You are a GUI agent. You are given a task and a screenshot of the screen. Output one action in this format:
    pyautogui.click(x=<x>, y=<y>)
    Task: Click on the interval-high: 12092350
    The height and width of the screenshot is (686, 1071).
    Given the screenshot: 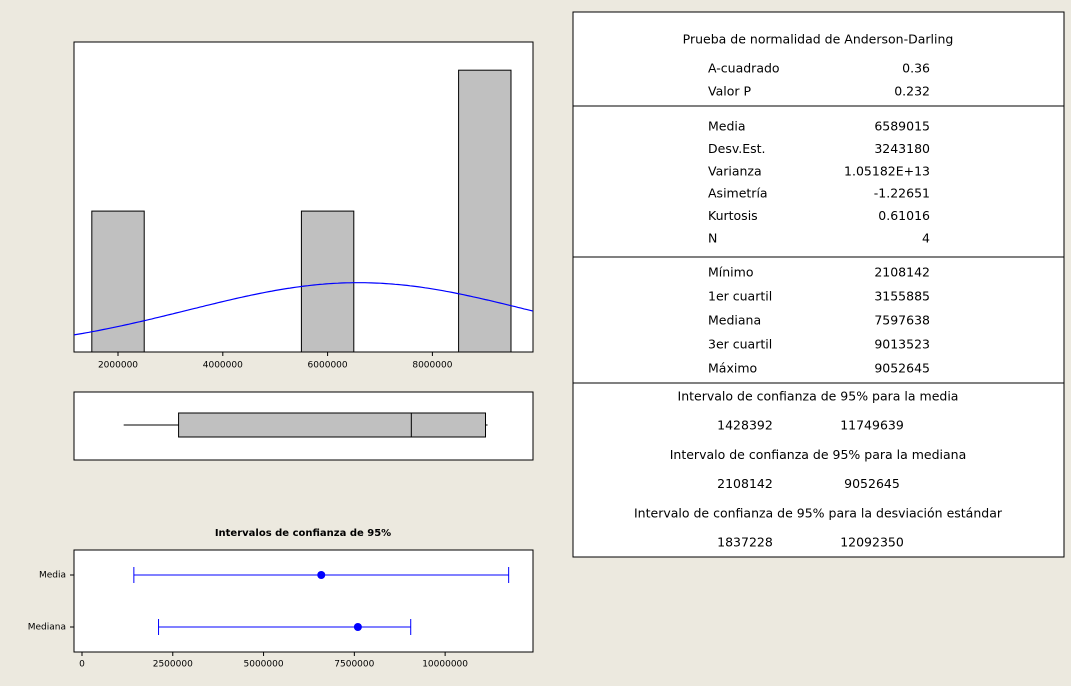 What is the action you would take?
    pyautogui.click(x=872, y=542)
    